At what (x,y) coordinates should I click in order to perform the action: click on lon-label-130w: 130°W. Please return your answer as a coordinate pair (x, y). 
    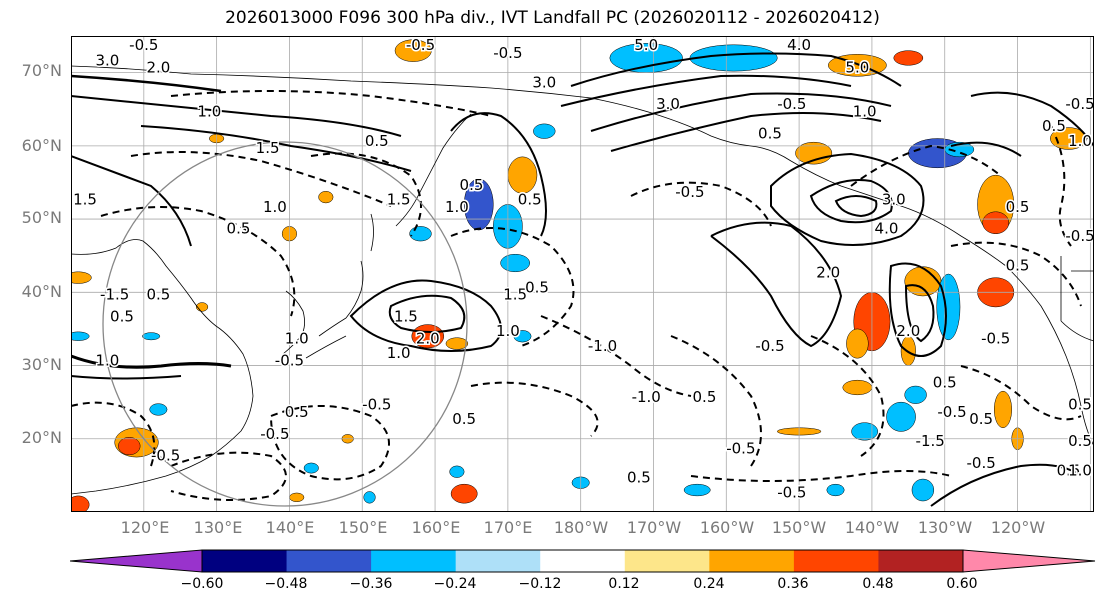
    Looking at the image, I should click on (945, 527).